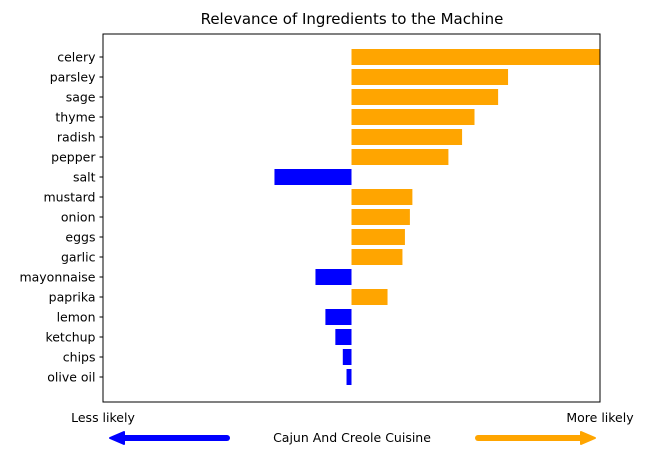  I want to click on right-arrow-head, so click(588, 438).